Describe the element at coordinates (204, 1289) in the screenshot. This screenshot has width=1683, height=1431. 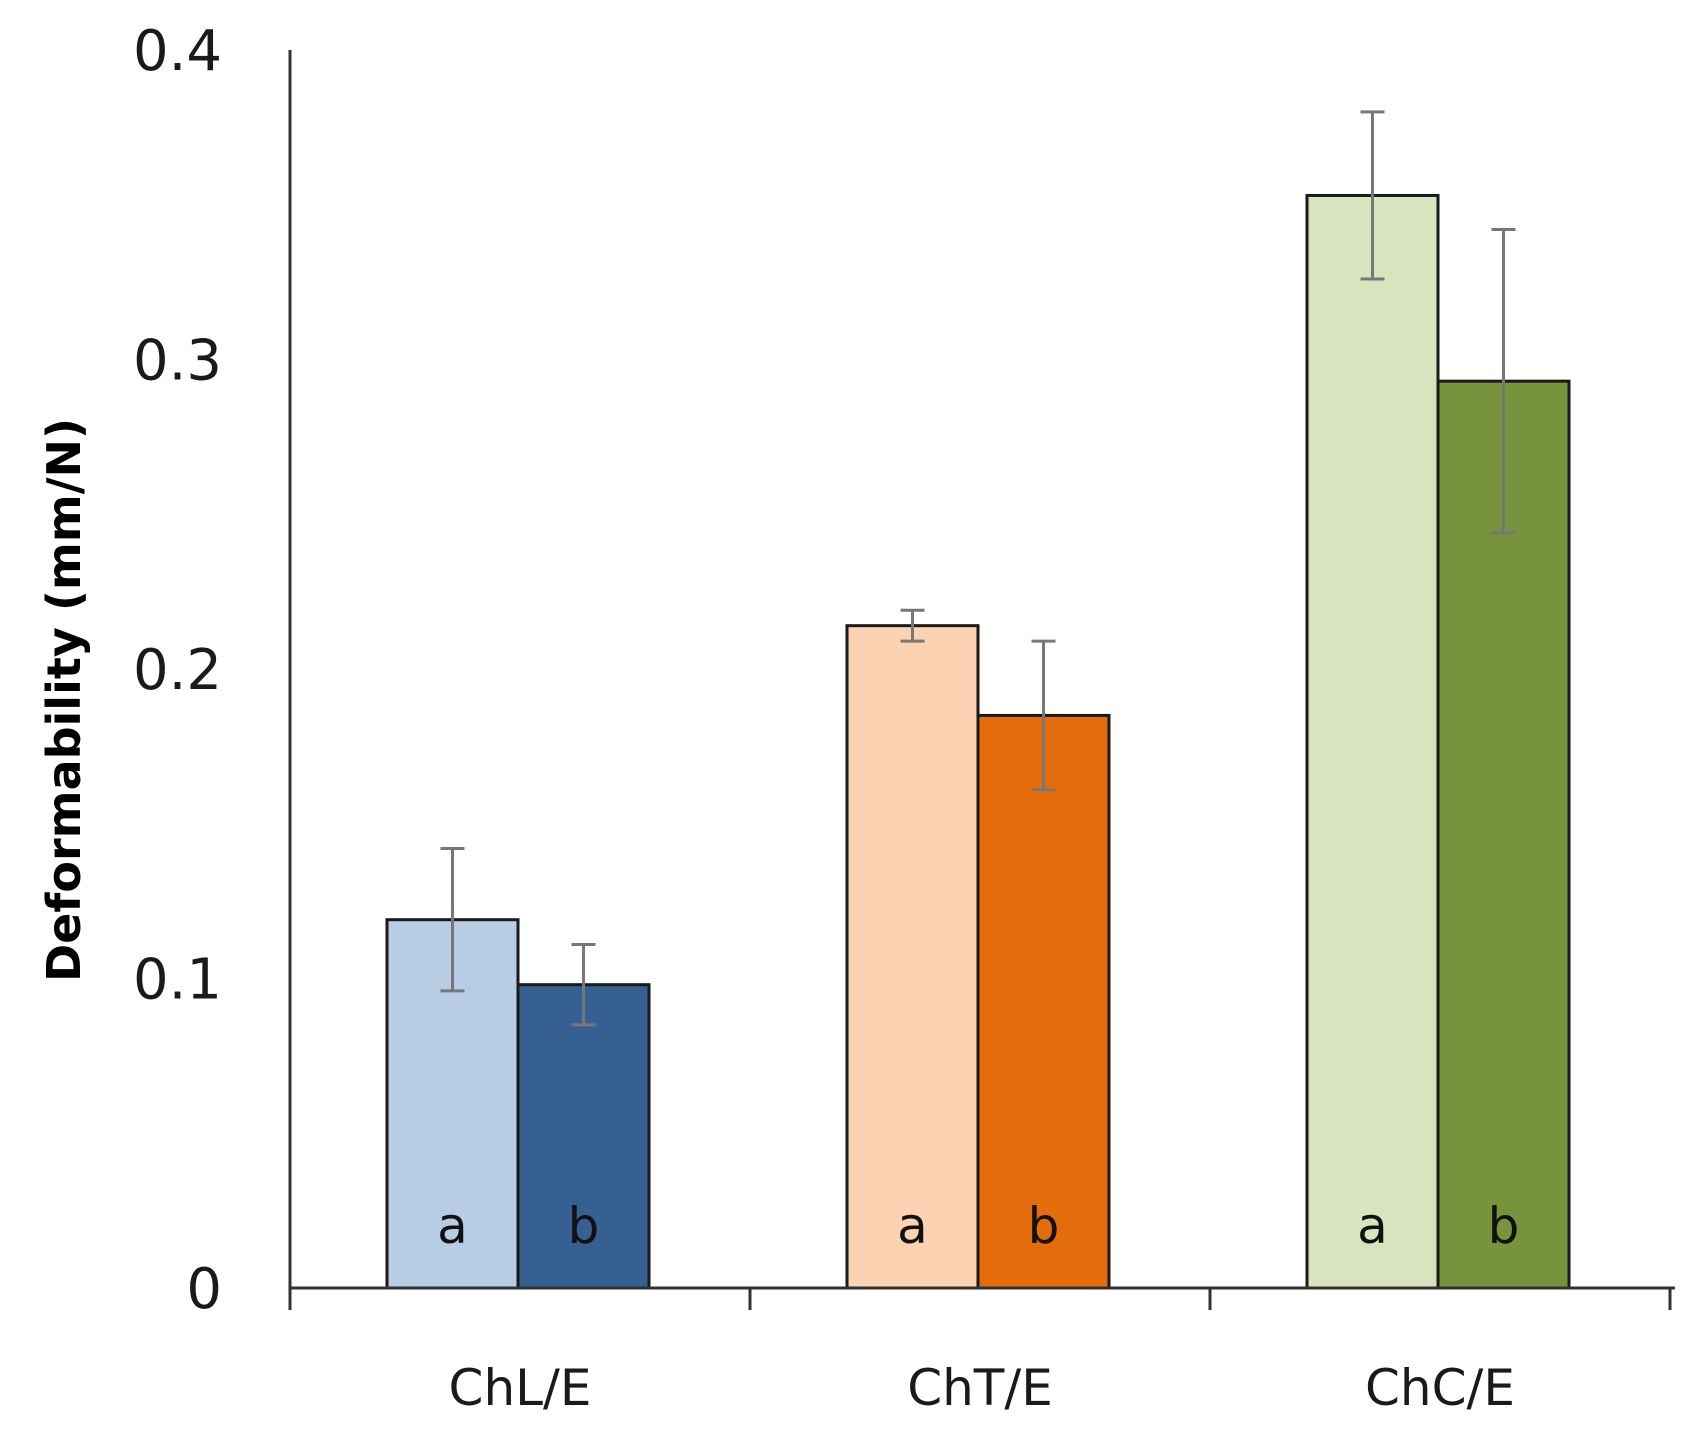
I see `y-tick-label-0: 0` at that location.